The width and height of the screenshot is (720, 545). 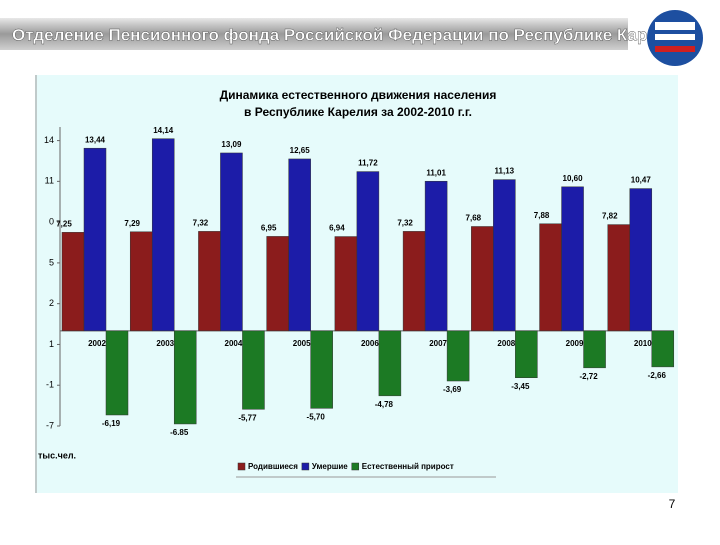 I want to click on y-tick-label: -7, so click(x=50, y=425).